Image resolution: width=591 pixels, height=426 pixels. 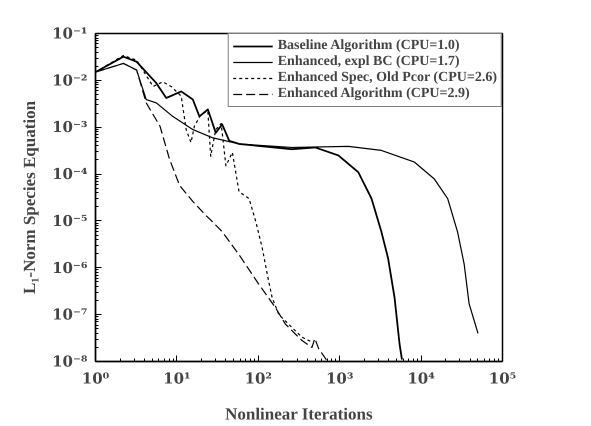 What do you see at coordinates (340, 379) in the screenshot?
I see `x-tick-label: 10³` at bounding box center [340, 379].